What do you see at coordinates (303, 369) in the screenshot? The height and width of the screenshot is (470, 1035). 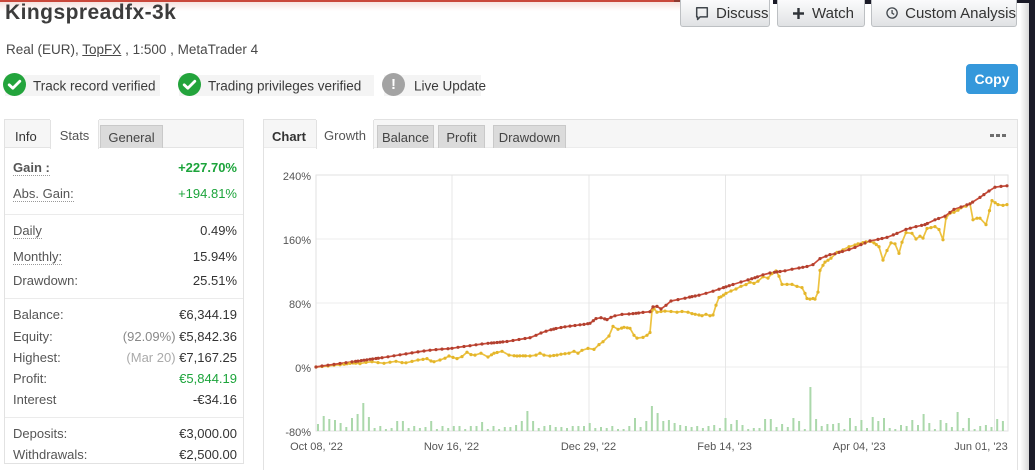 I see `svg-text: 0%` at bounding box center [303, 369].